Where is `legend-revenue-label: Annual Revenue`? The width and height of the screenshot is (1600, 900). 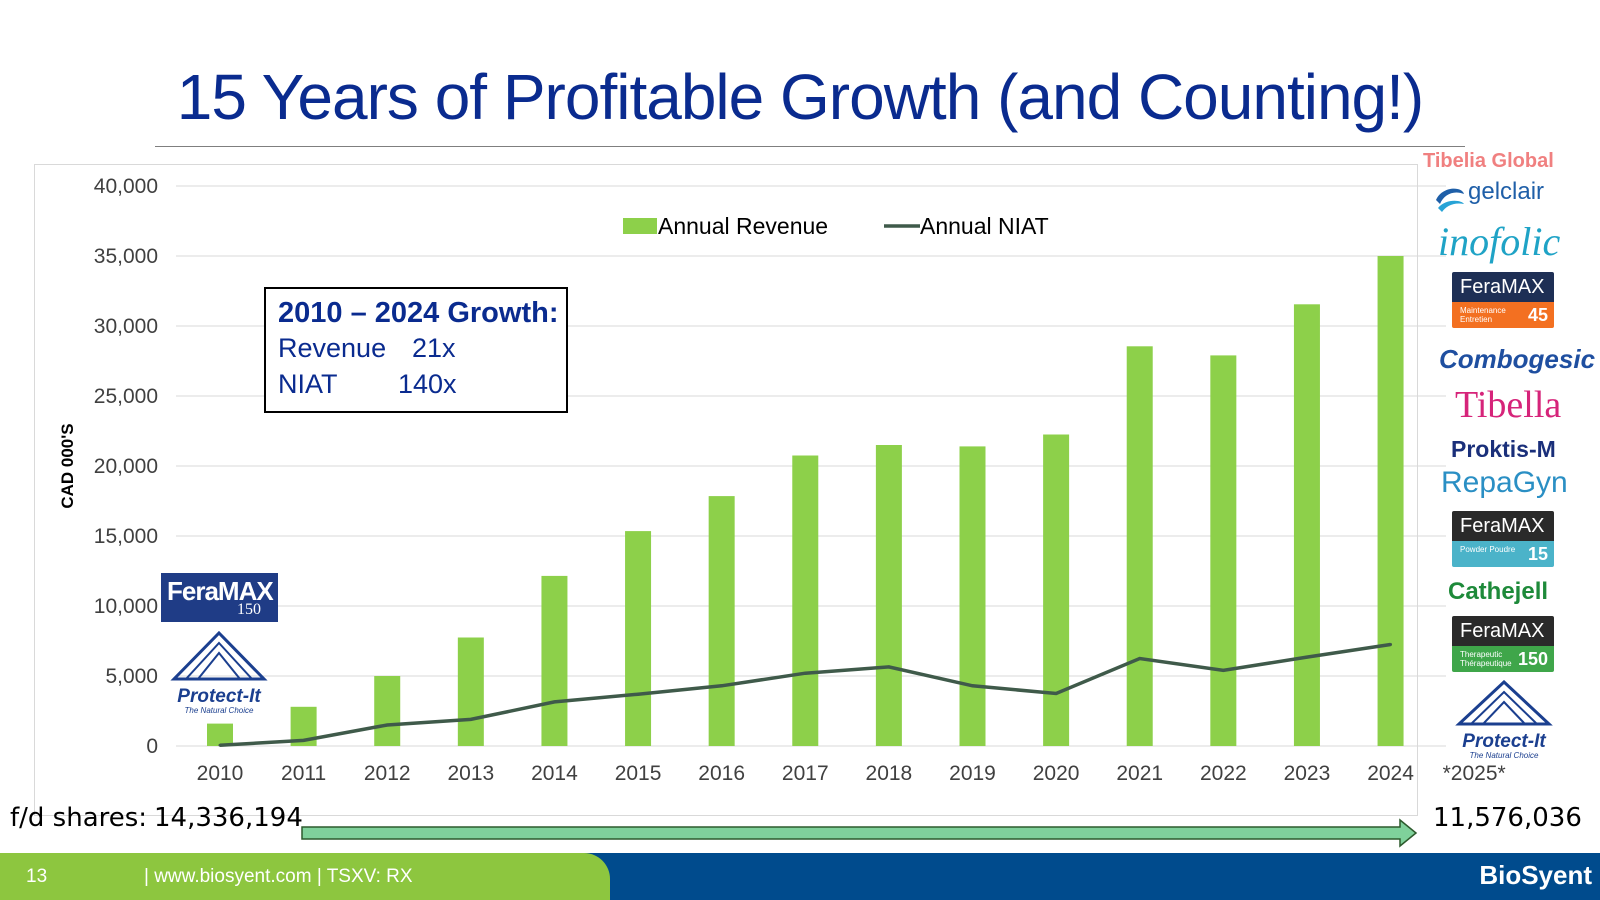
legend-revenue-label: Annual Revenue is located at coordinates (743, 226).